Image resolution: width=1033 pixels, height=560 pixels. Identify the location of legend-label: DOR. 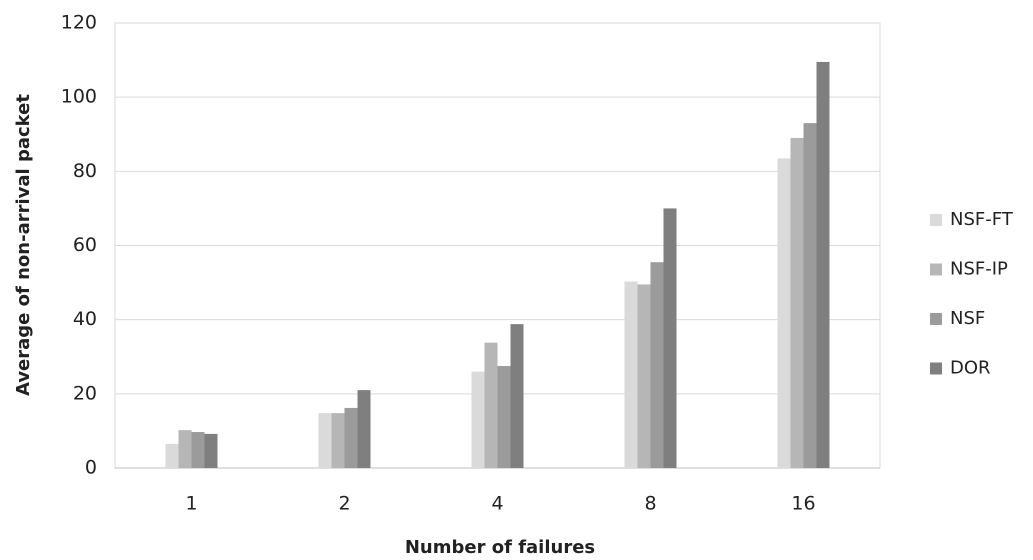
(970, 368).